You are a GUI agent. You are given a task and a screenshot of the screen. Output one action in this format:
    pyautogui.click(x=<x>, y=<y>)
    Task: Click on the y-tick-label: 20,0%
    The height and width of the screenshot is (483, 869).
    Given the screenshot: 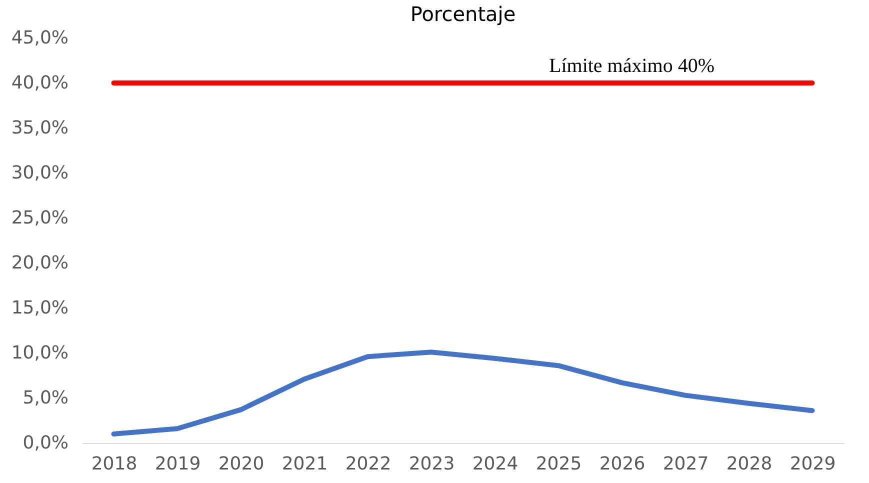 What is the action you would take?
    pyautogui.click(x=39, y=263)
    